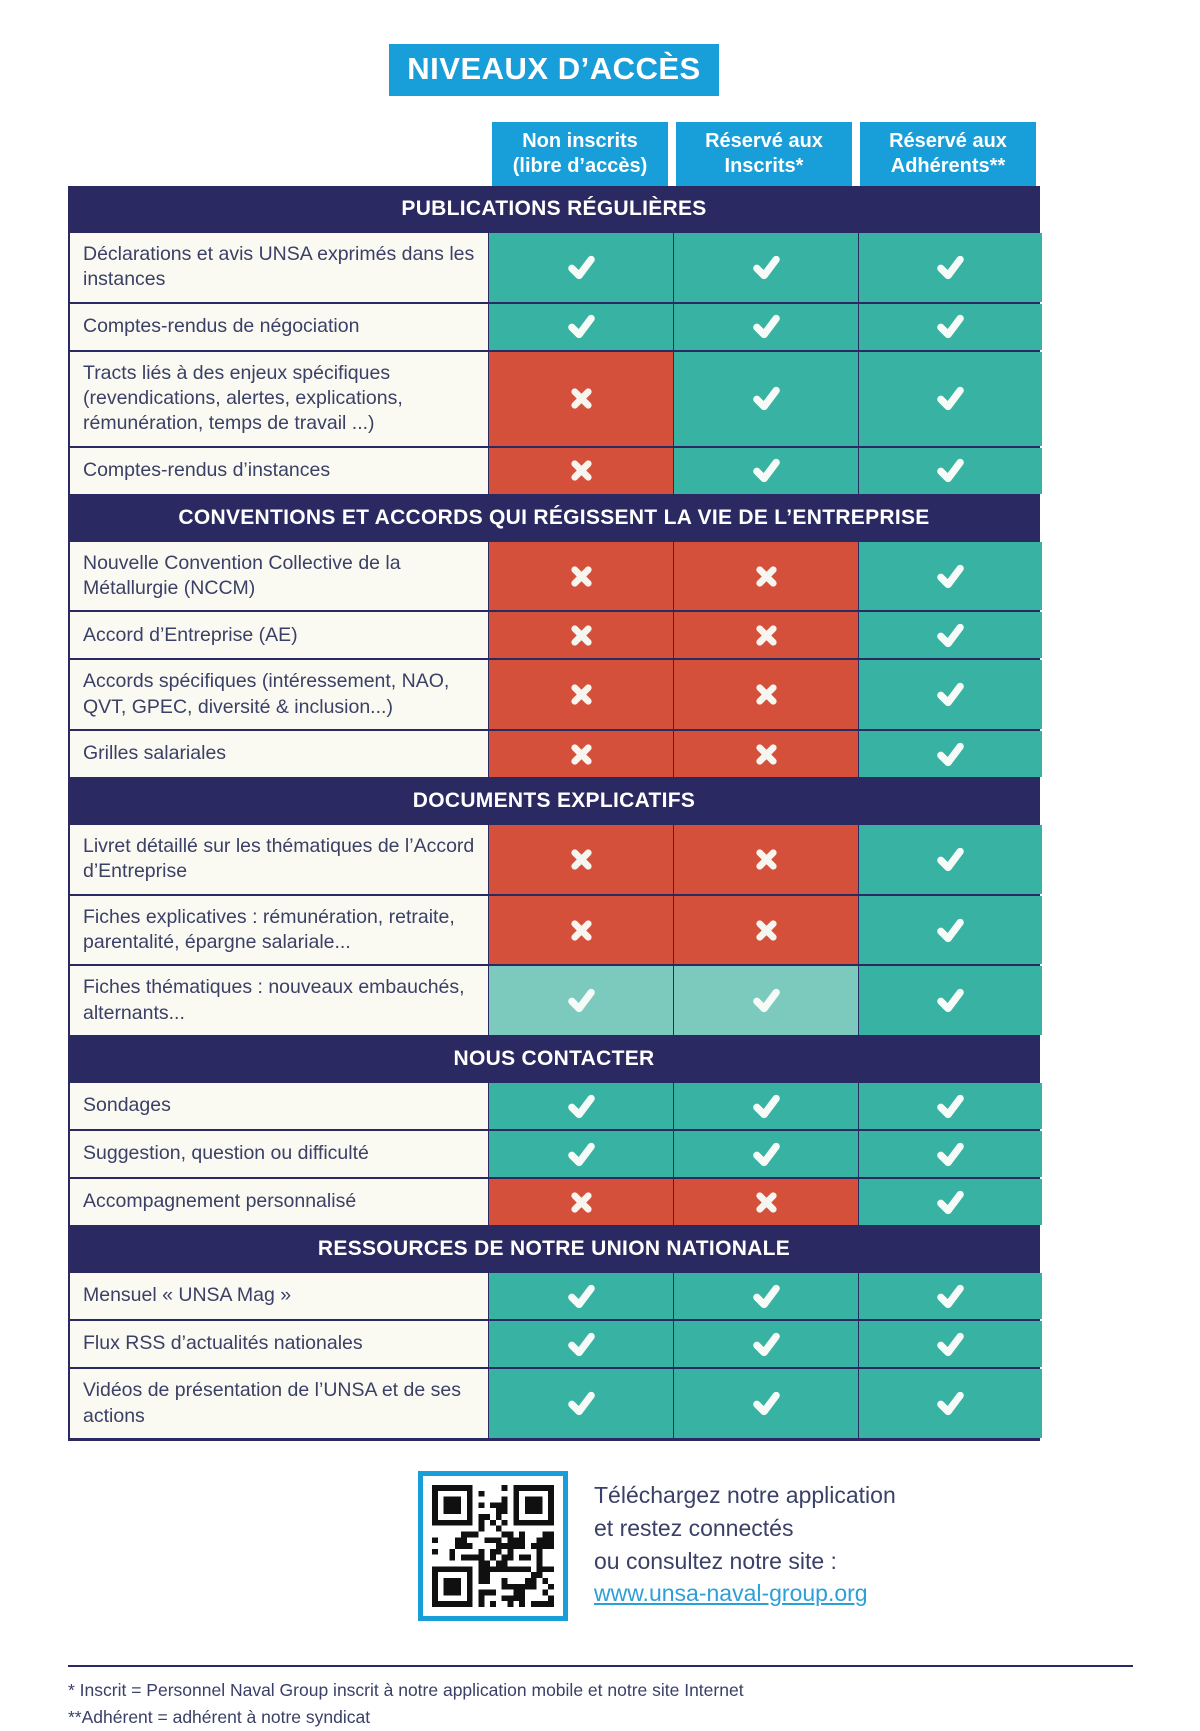  I want to click on page-title: NIVEAUX D’ACCÈS, so click(554, 70).